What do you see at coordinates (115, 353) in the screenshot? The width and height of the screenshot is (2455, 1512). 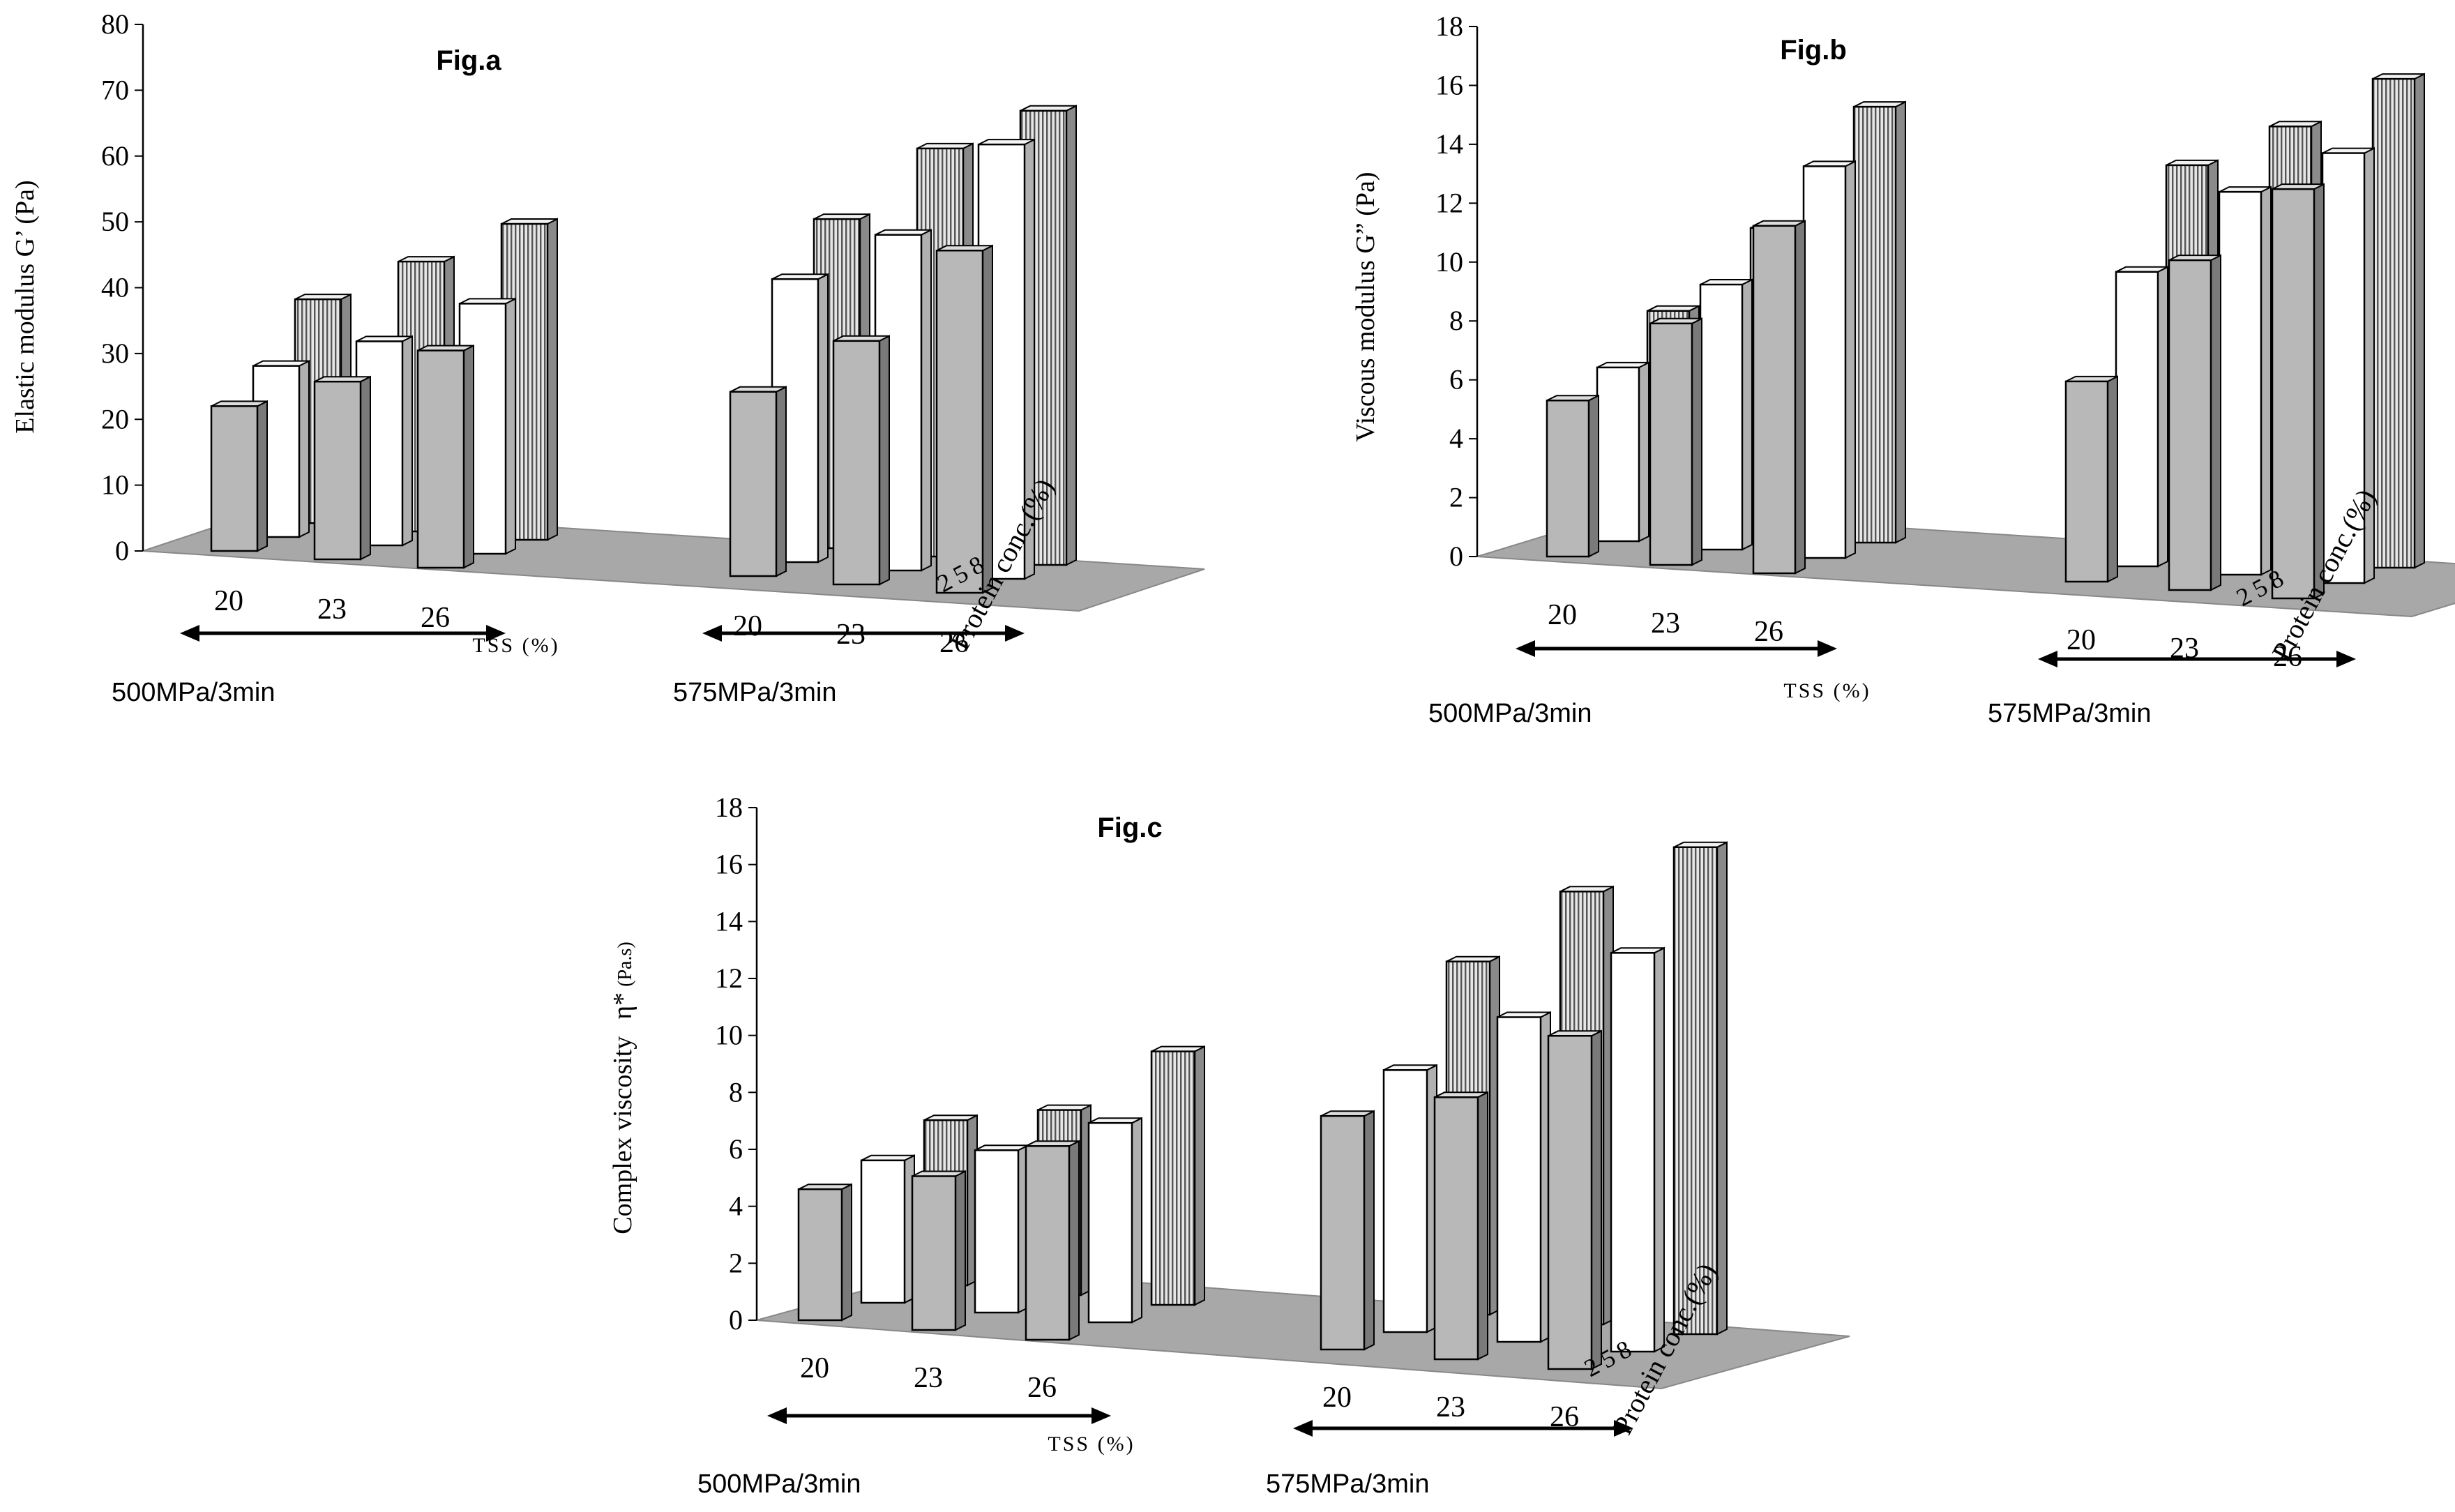 I see `y-tick-label: 30` at bounding box center [115, 353].